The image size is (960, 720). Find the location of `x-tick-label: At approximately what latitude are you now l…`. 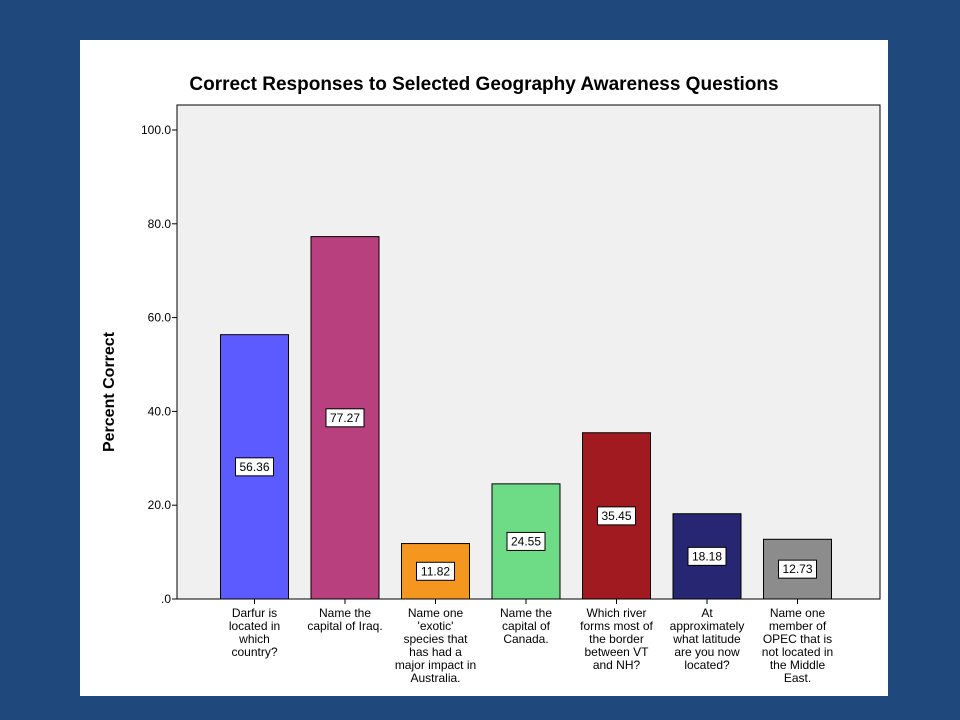

x-tick-label: At approximately what latitude are you now l… is located at coordinates (707, 639).